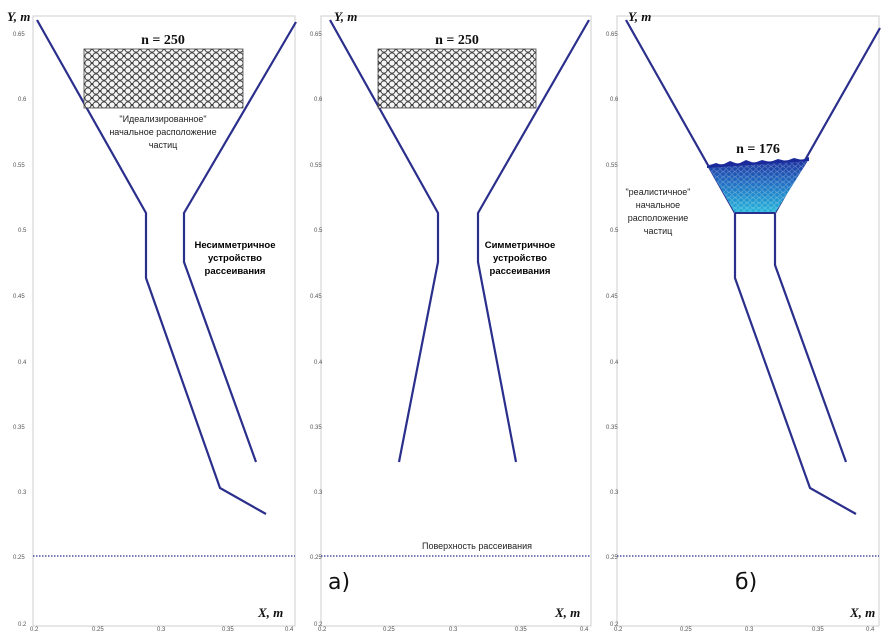  I want to click on note-line: расположение, so click(658, 218).